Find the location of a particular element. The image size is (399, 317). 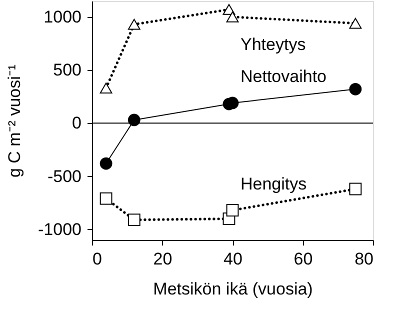

x-axis-title: Metsikön ikä (vuosia) is located at coordinates (233, 289).